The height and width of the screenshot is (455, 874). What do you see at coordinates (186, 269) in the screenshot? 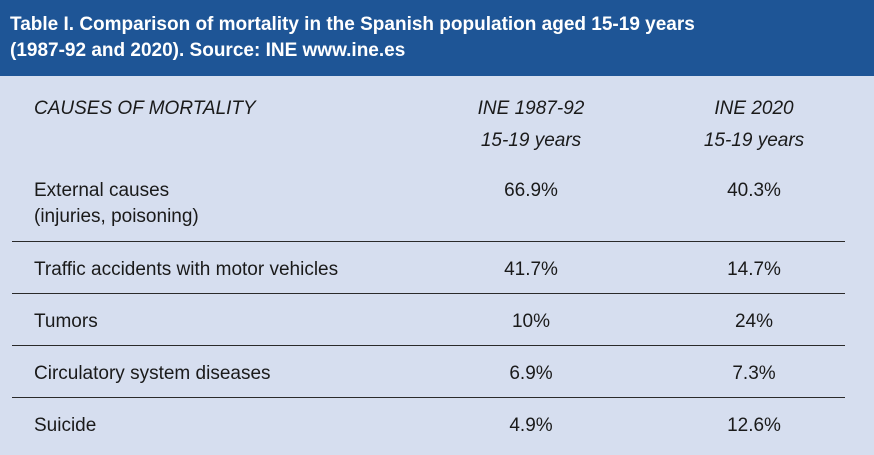
I see `table-row-cause: Traffic accidents with motor vehicles` at bounding box center [186, 269].